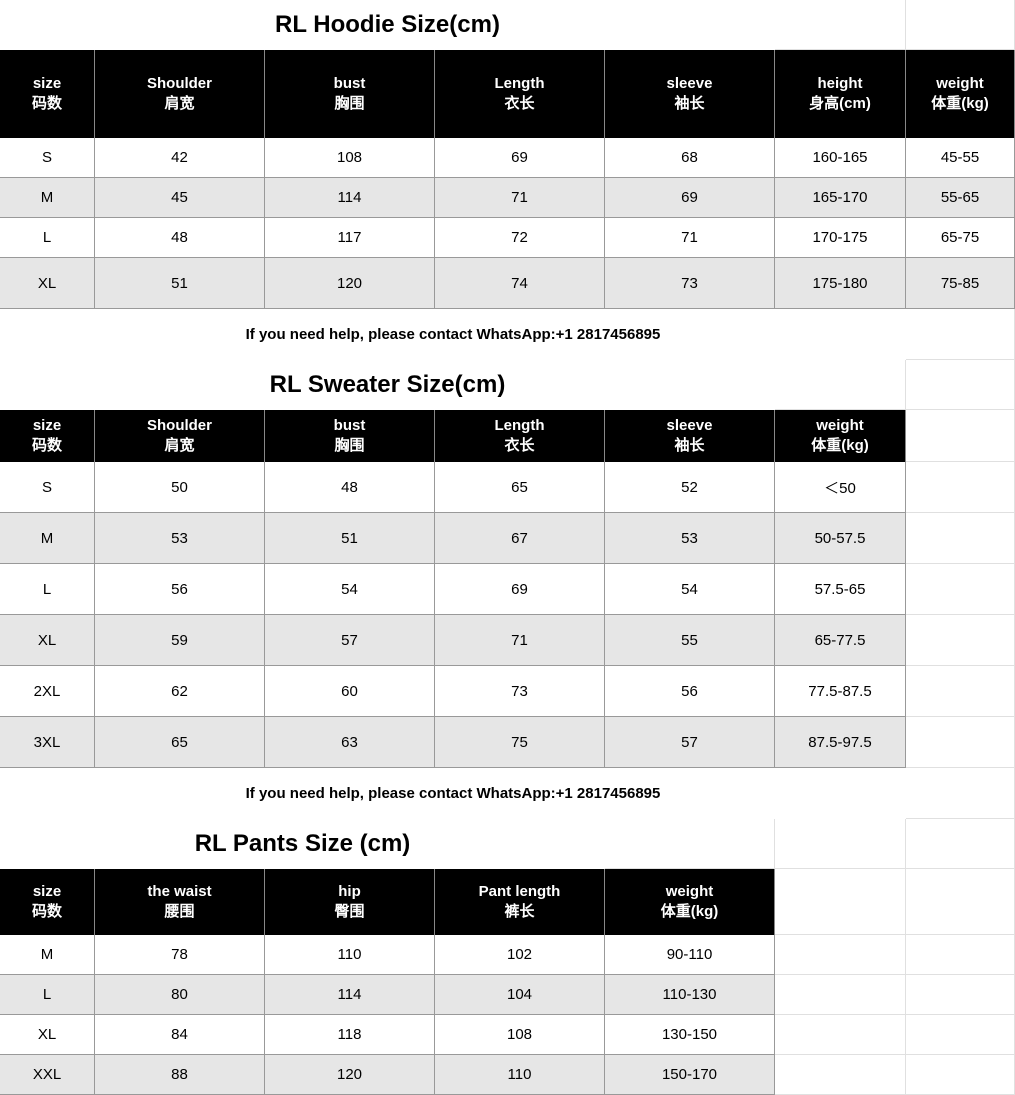  I want to click on table-cell: 118, so click(350, 1035).